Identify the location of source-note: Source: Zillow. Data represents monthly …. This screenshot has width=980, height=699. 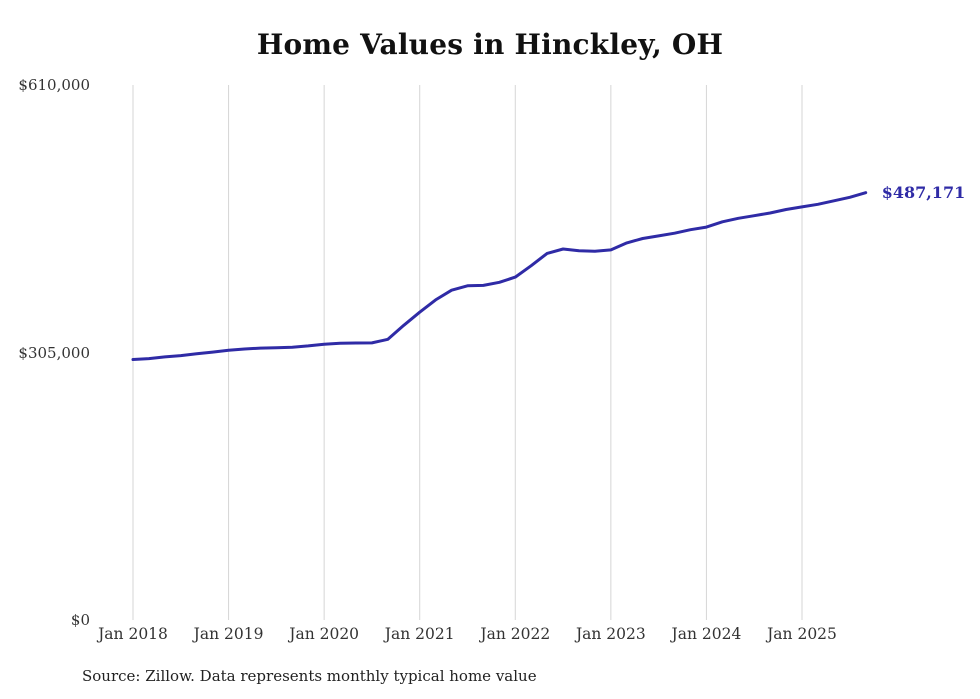
(309, 676).